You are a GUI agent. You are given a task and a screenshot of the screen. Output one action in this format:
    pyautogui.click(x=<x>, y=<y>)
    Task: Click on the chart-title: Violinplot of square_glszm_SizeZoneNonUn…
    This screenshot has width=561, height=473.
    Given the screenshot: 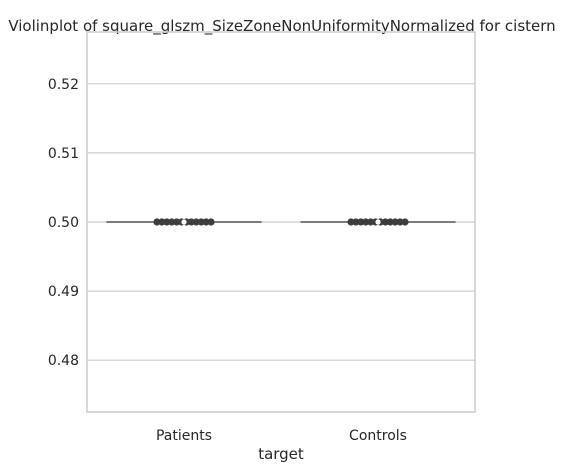 What is the action you would take?
    pyautogui.click(x=281, y=26)
    